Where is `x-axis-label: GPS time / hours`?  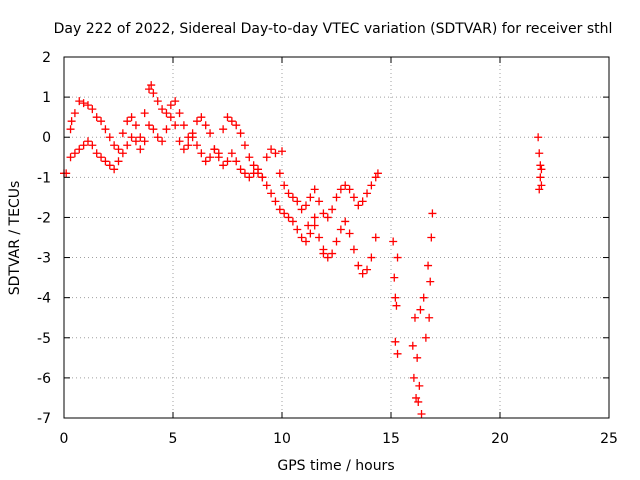
x-axis-label: GPS time / hours is located at coordinates (335, 466).